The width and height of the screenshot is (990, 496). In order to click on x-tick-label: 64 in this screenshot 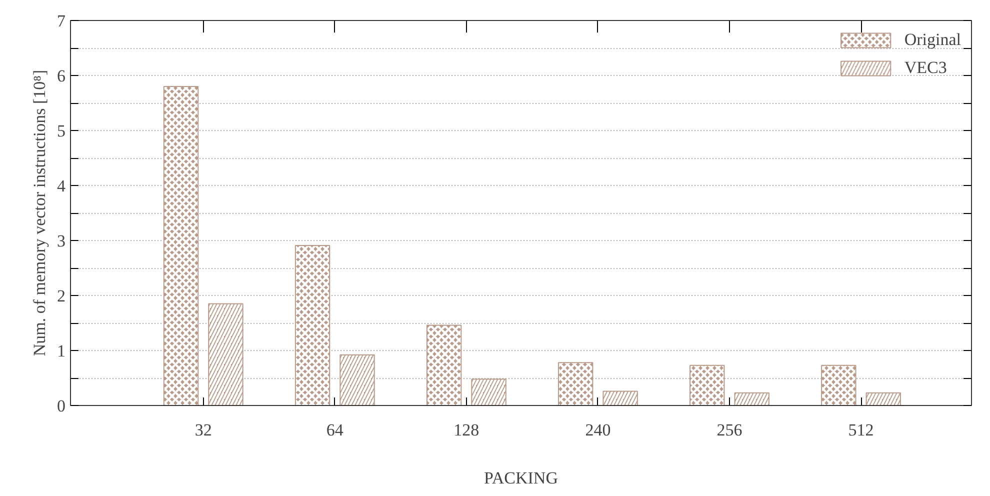, I will do `click(335, 430)`.